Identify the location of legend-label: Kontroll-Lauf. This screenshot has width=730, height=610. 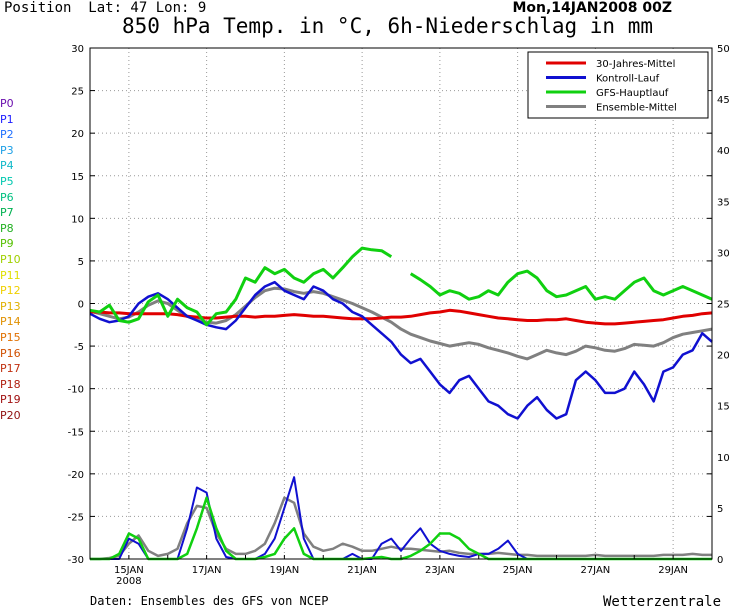
(628, 79).